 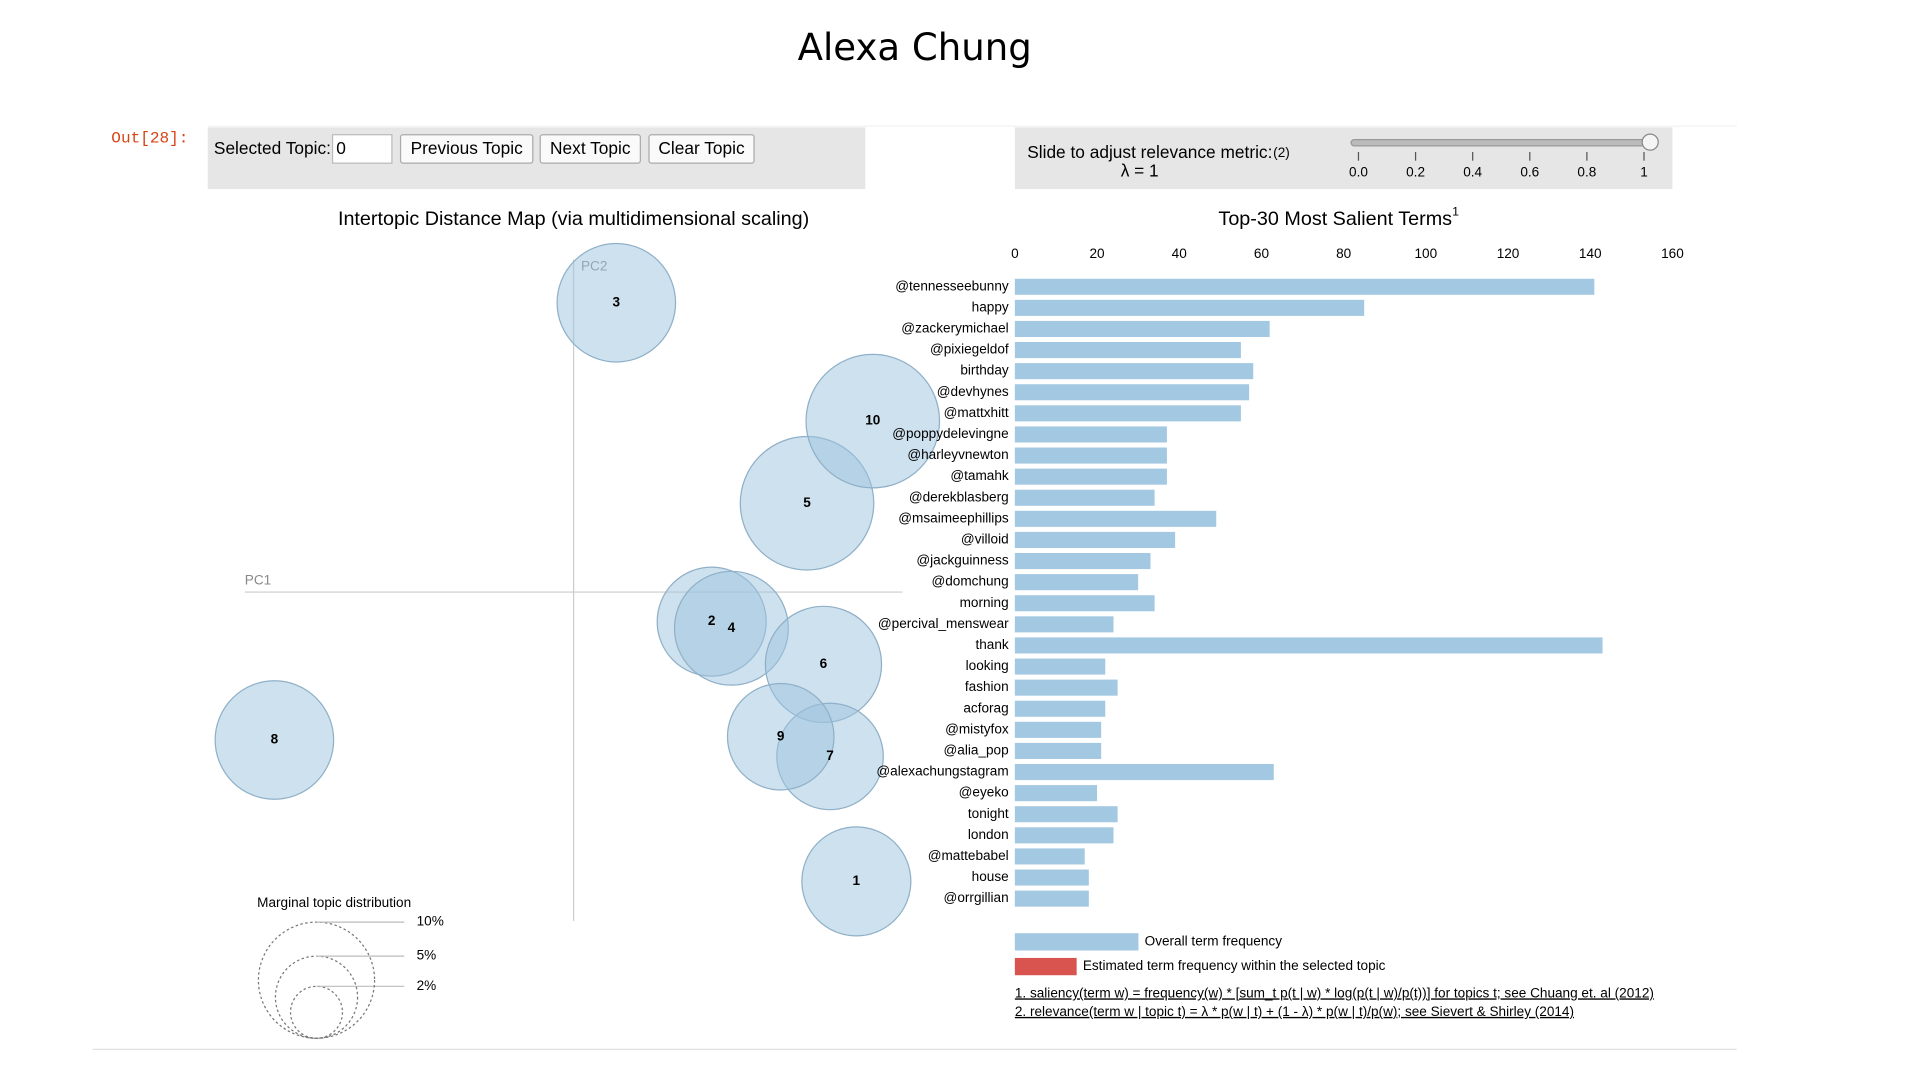 I want to click on topic-label: 9, so click(x=781, y=735).